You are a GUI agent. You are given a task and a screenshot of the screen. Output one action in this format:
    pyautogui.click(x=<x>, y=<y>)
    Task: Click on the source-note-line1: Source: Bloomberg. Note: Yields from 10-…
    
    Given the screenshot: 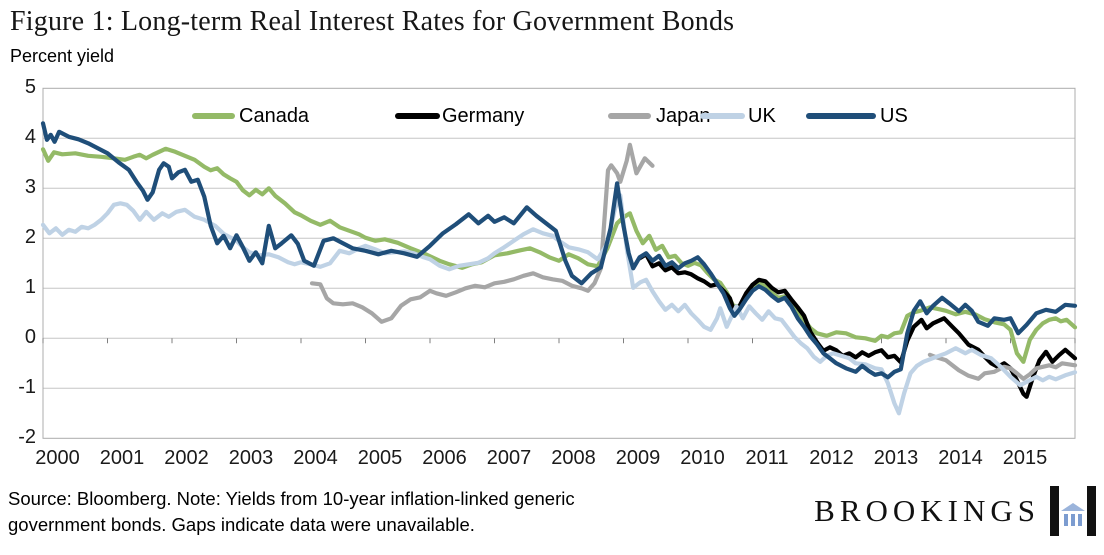 What is the action you would take?
    pyautogui.click(x=291, y=498)
    